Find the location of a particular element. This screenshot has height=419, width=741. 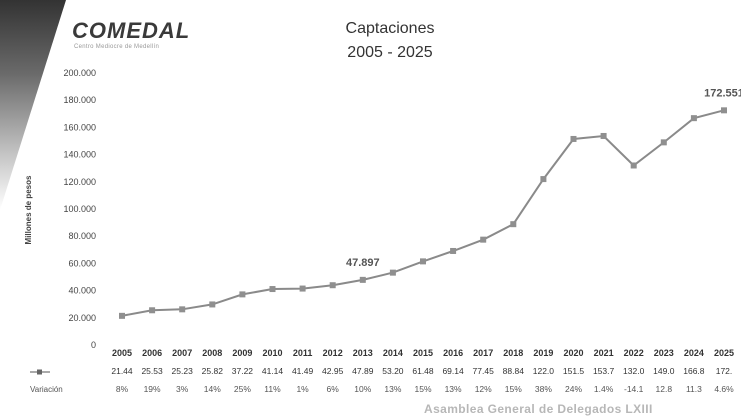

value-cell: 132.0 is located at coordinates (634, 371).